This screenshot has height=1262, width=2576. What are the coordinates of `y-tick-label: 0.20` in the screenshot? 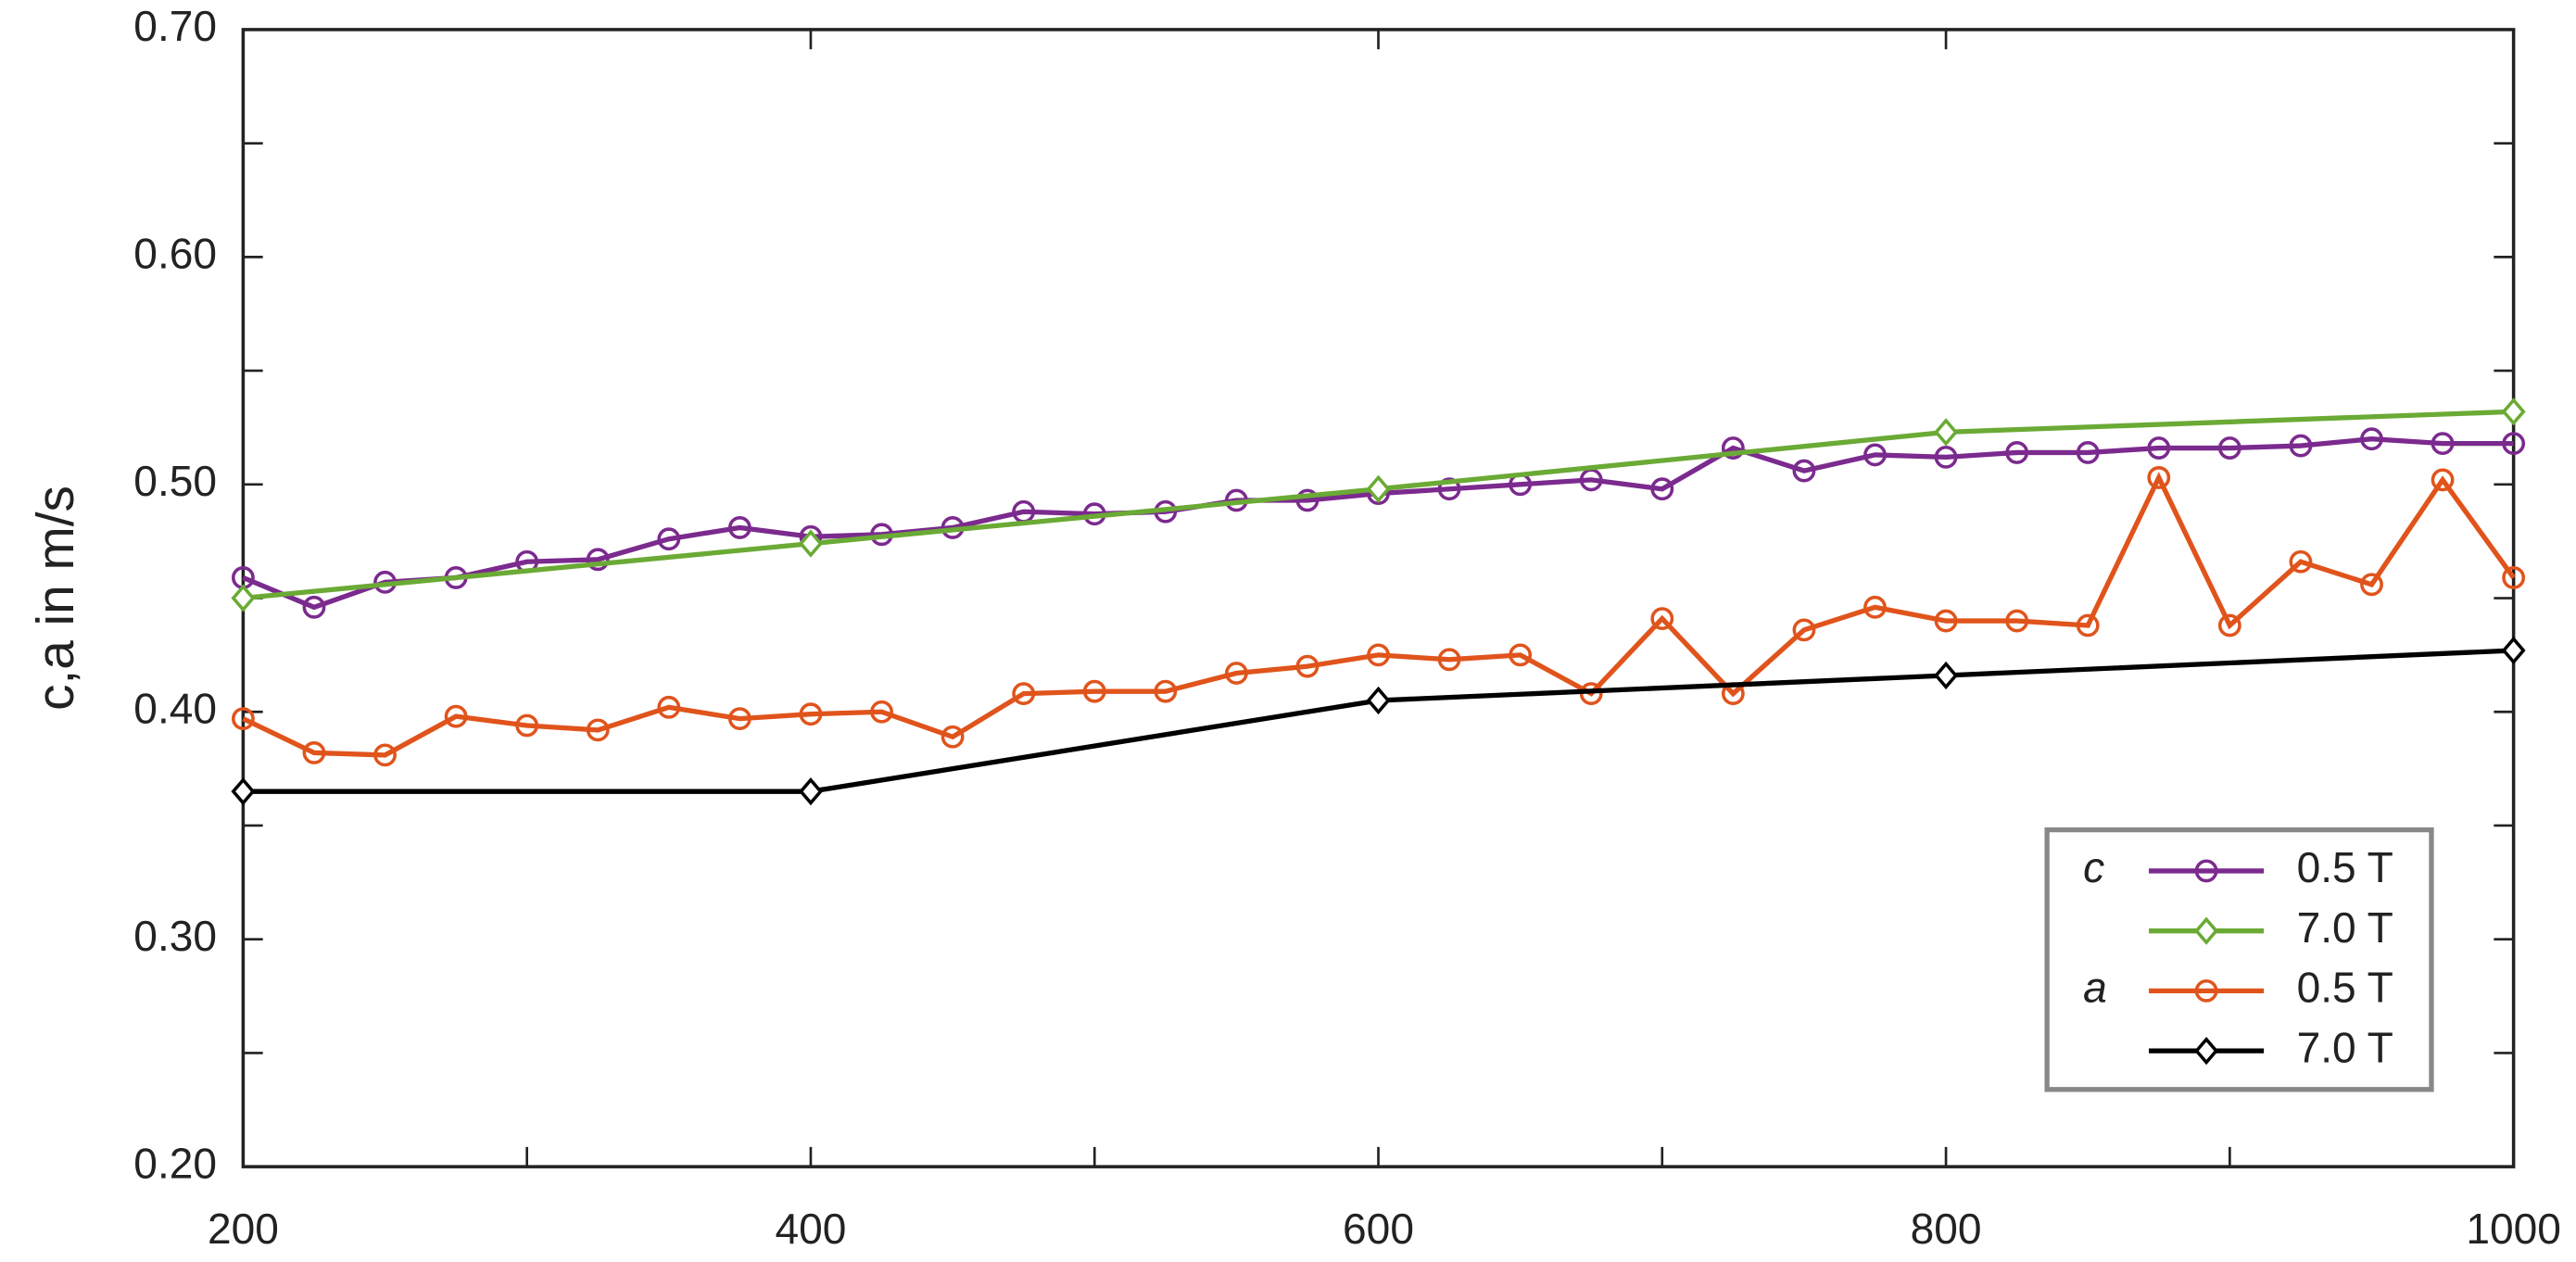 It's located at (175, 1163).